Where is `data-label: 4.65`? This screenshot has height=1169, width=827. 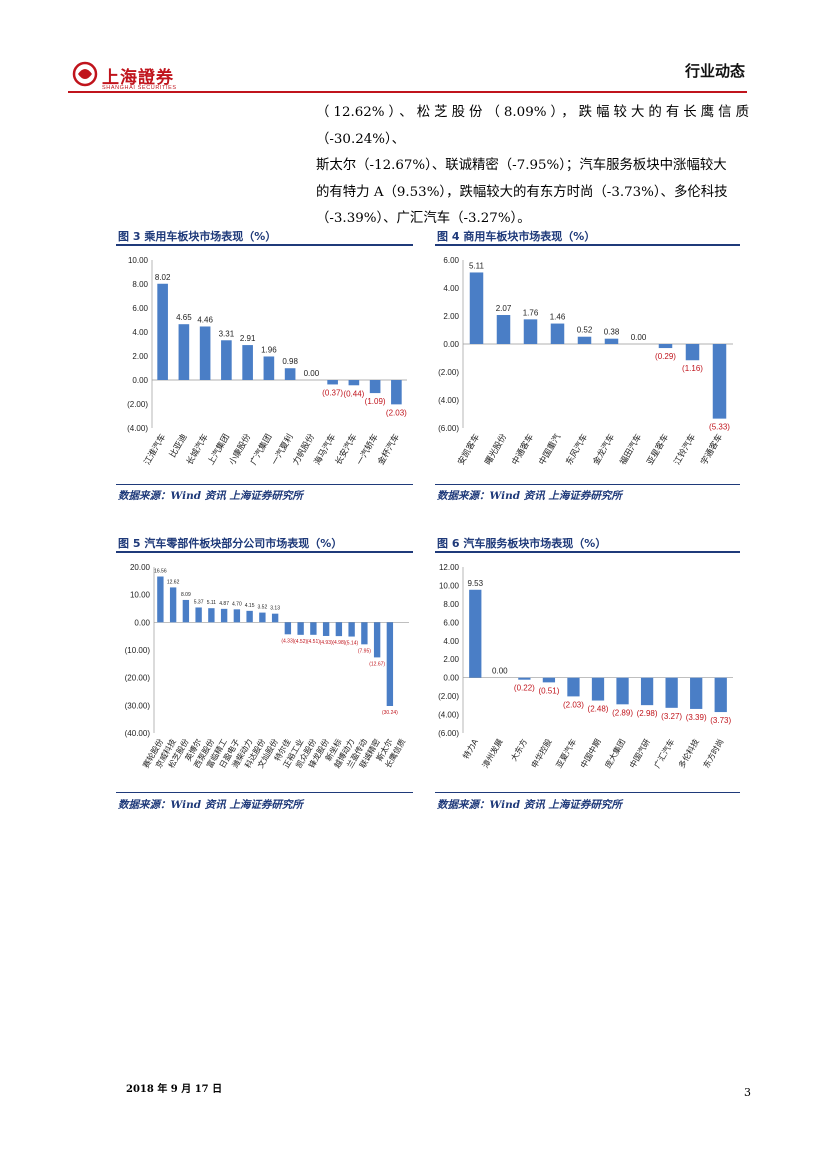 data-label: 4.65 is located at coordinates (184, 317).